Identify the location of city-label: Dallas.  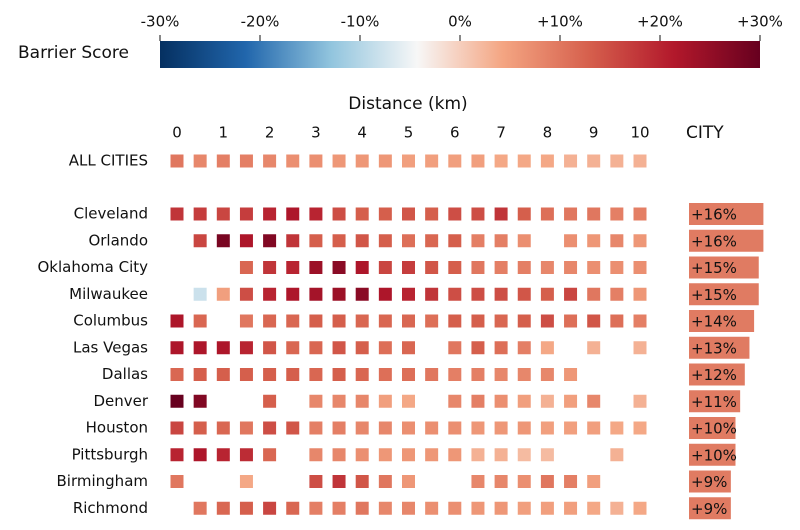
(125, 374).